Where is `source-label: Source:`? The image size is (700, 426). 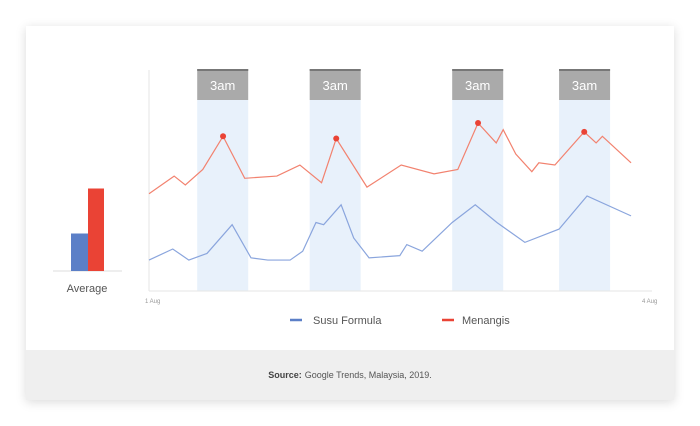 source-label: Source: is located at coordinates (285, 375).